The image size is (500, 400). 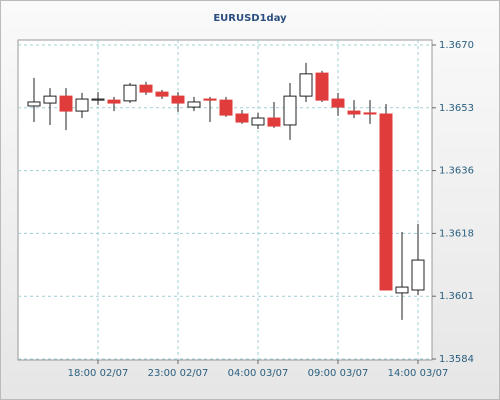 I want to click on x-tick-label: 04:00 03/07, so click(x=258, y=373).